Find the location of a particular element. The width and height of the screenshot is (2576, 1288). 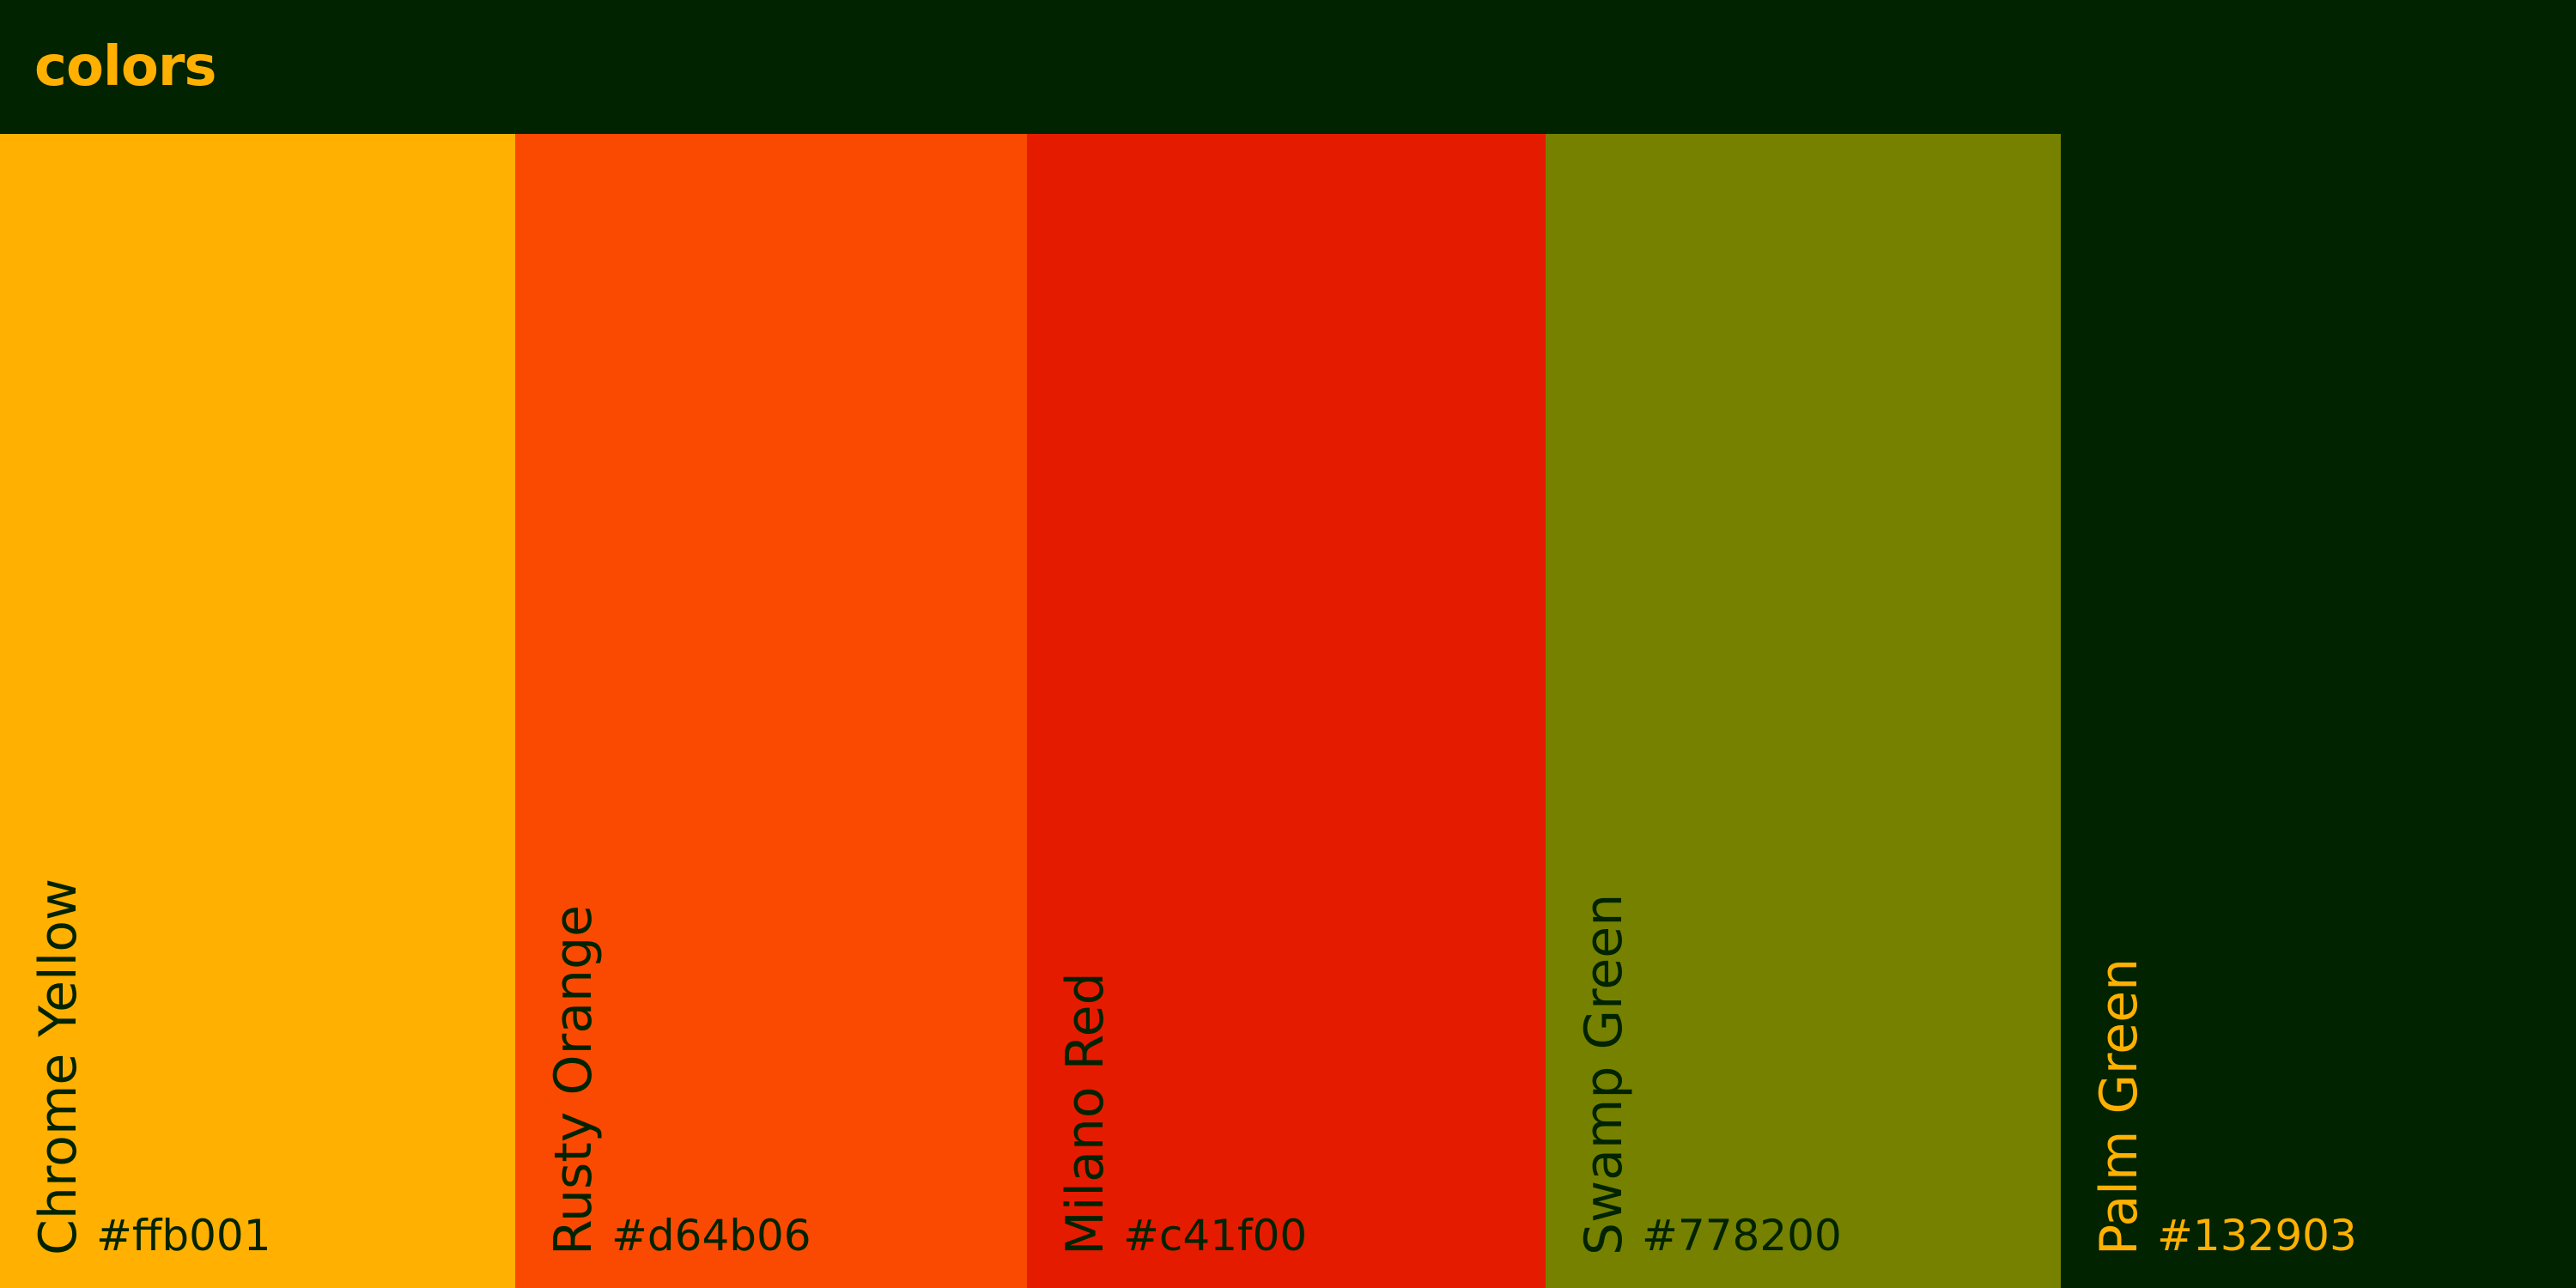

swatch-hex-code: #d64b06 is located at coordinates (711, 1236).